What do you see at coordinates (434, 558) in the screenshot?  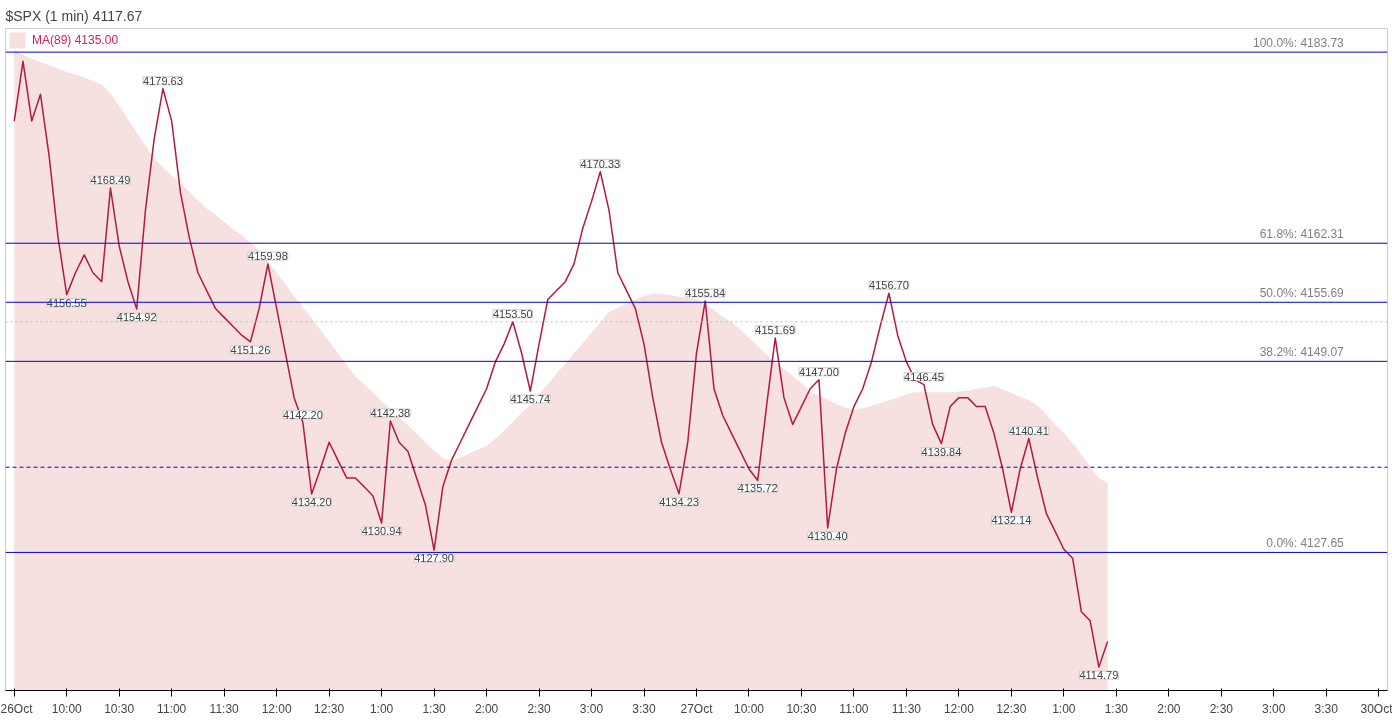 I see `data-label: 4127.90` at bounding box center [434, 558].